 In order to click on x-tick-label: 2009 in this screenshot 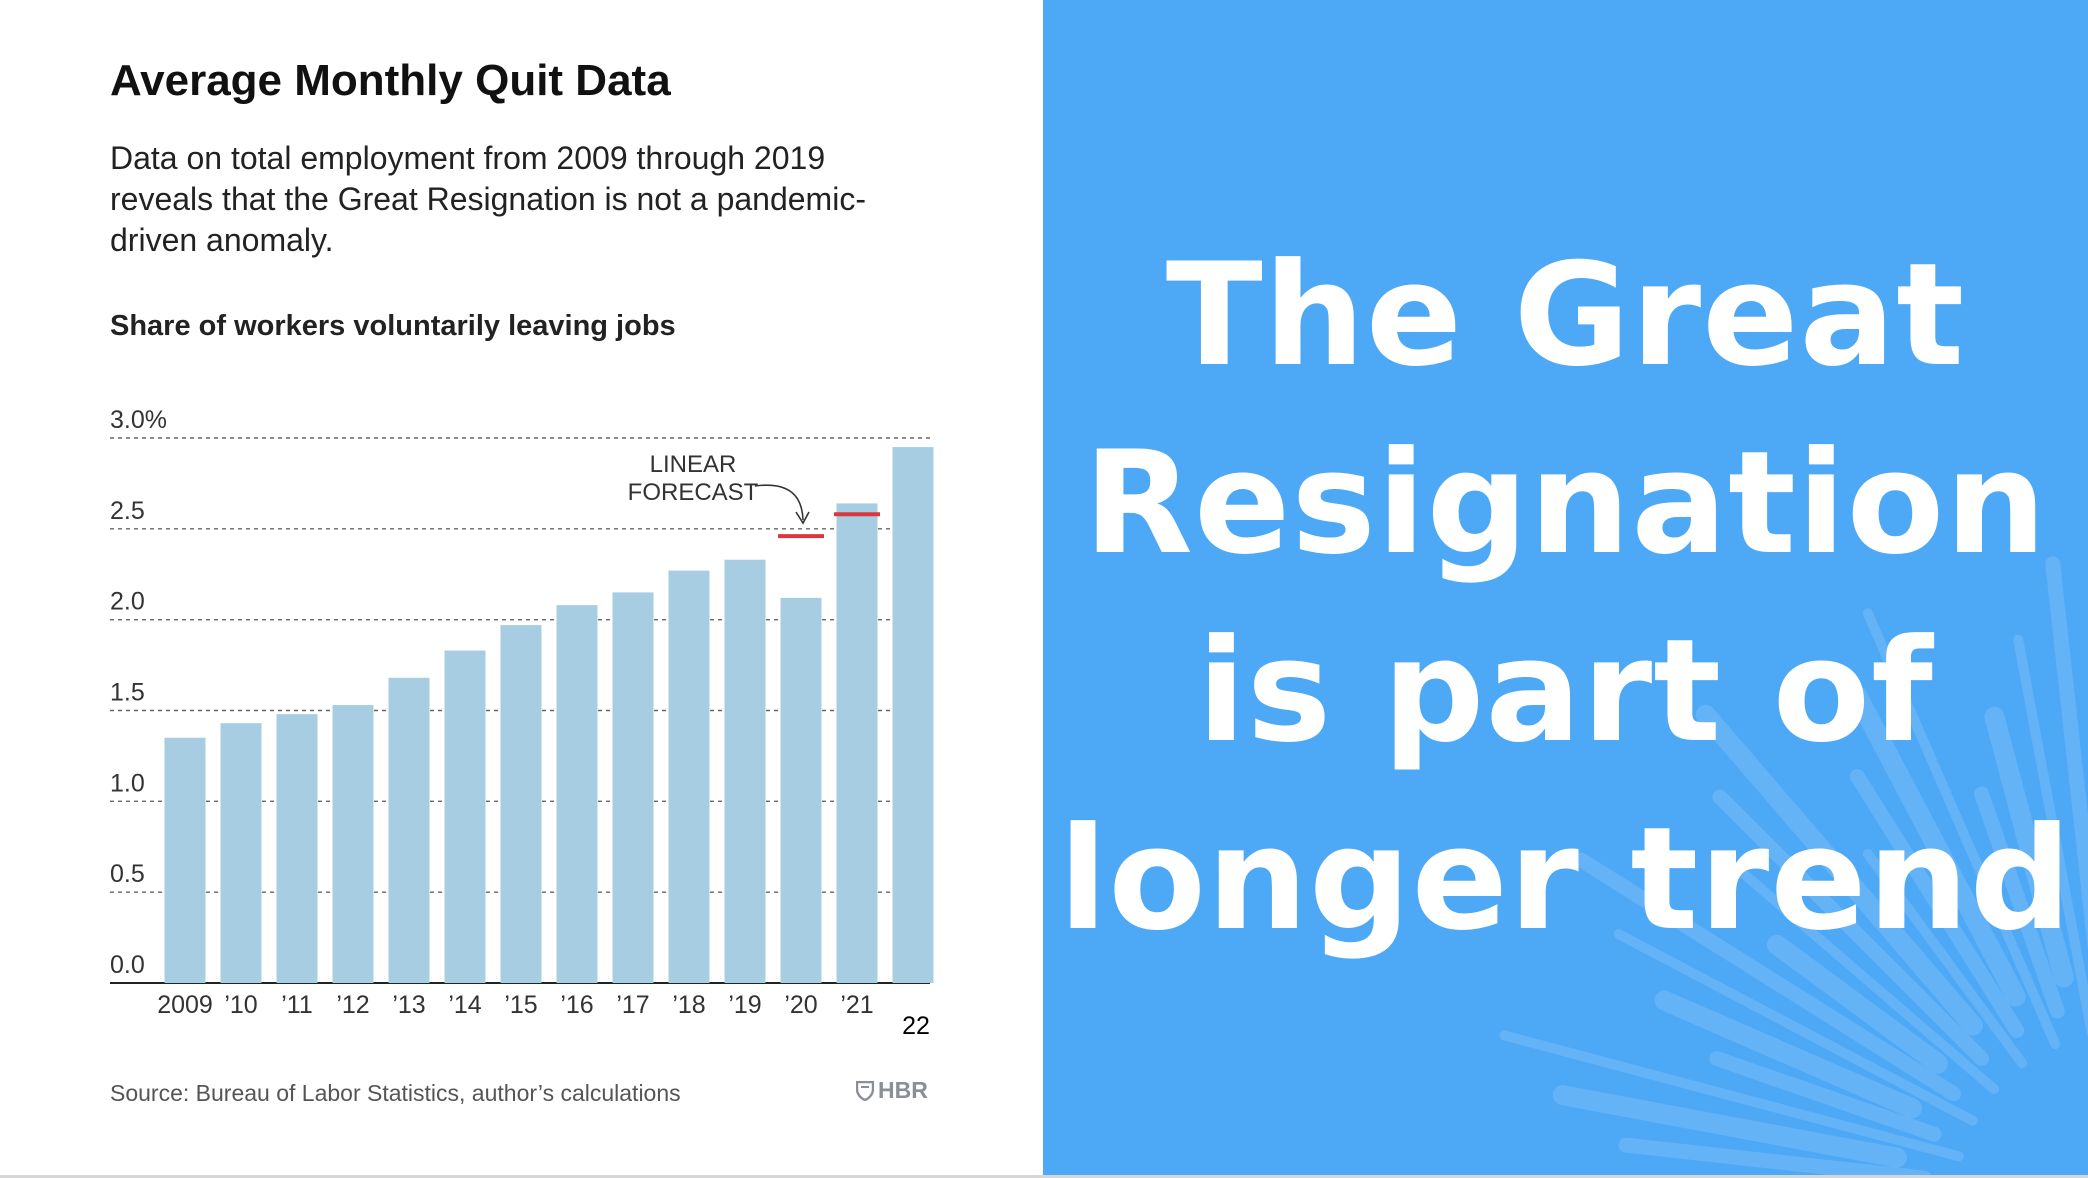, I will do `click(185, 1005)`.